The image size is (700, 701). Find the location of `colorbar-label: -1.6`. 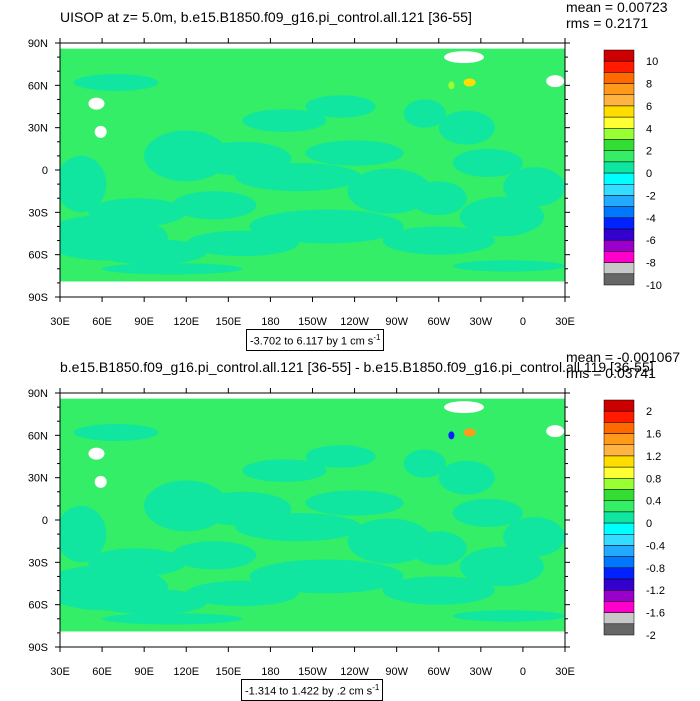

colorbar-label: -1.6 is located at coordinates (655, 614).